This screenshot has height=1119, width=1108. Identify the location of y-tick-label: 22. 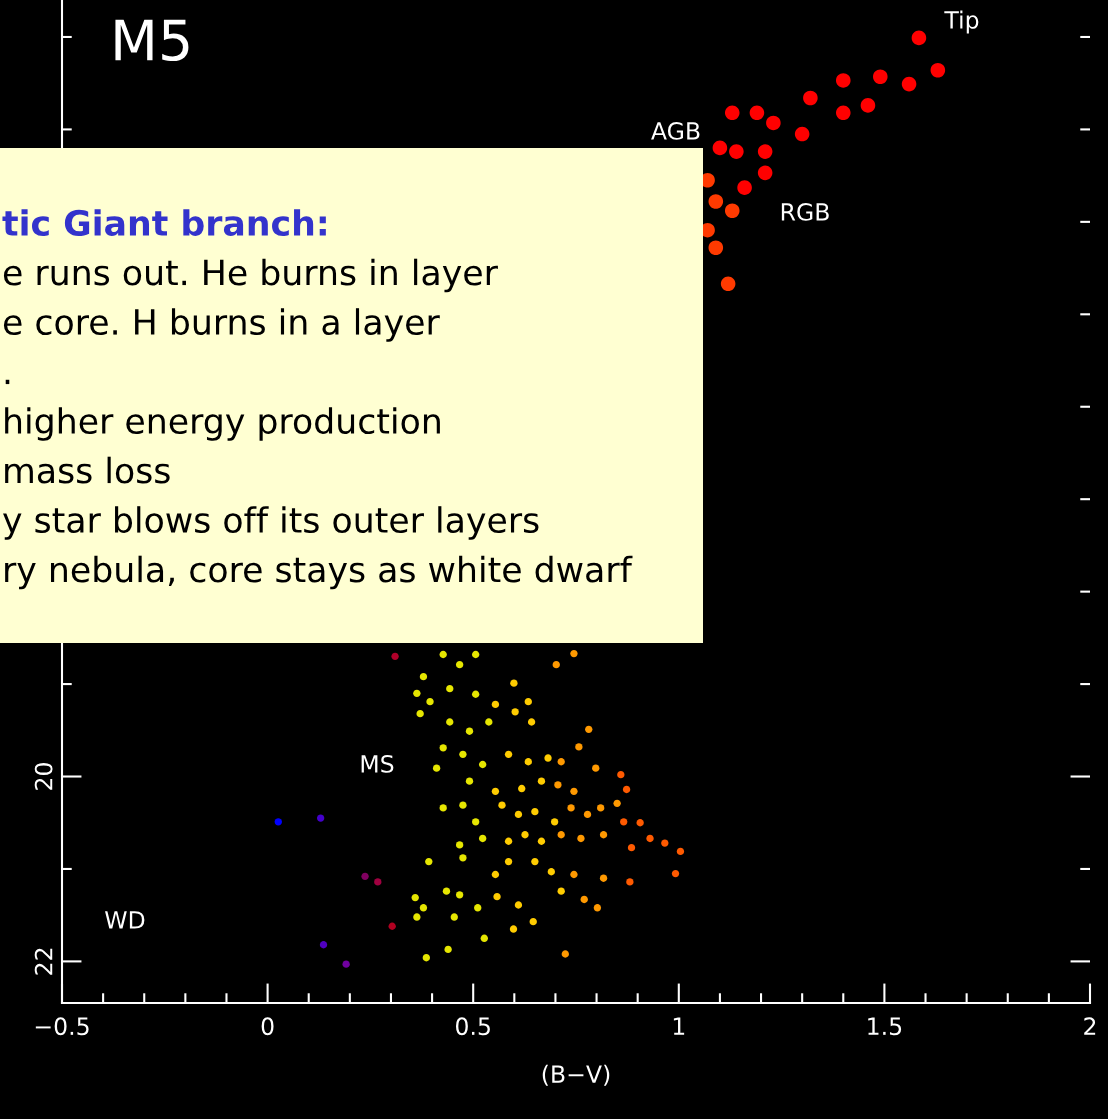
(43, 961).